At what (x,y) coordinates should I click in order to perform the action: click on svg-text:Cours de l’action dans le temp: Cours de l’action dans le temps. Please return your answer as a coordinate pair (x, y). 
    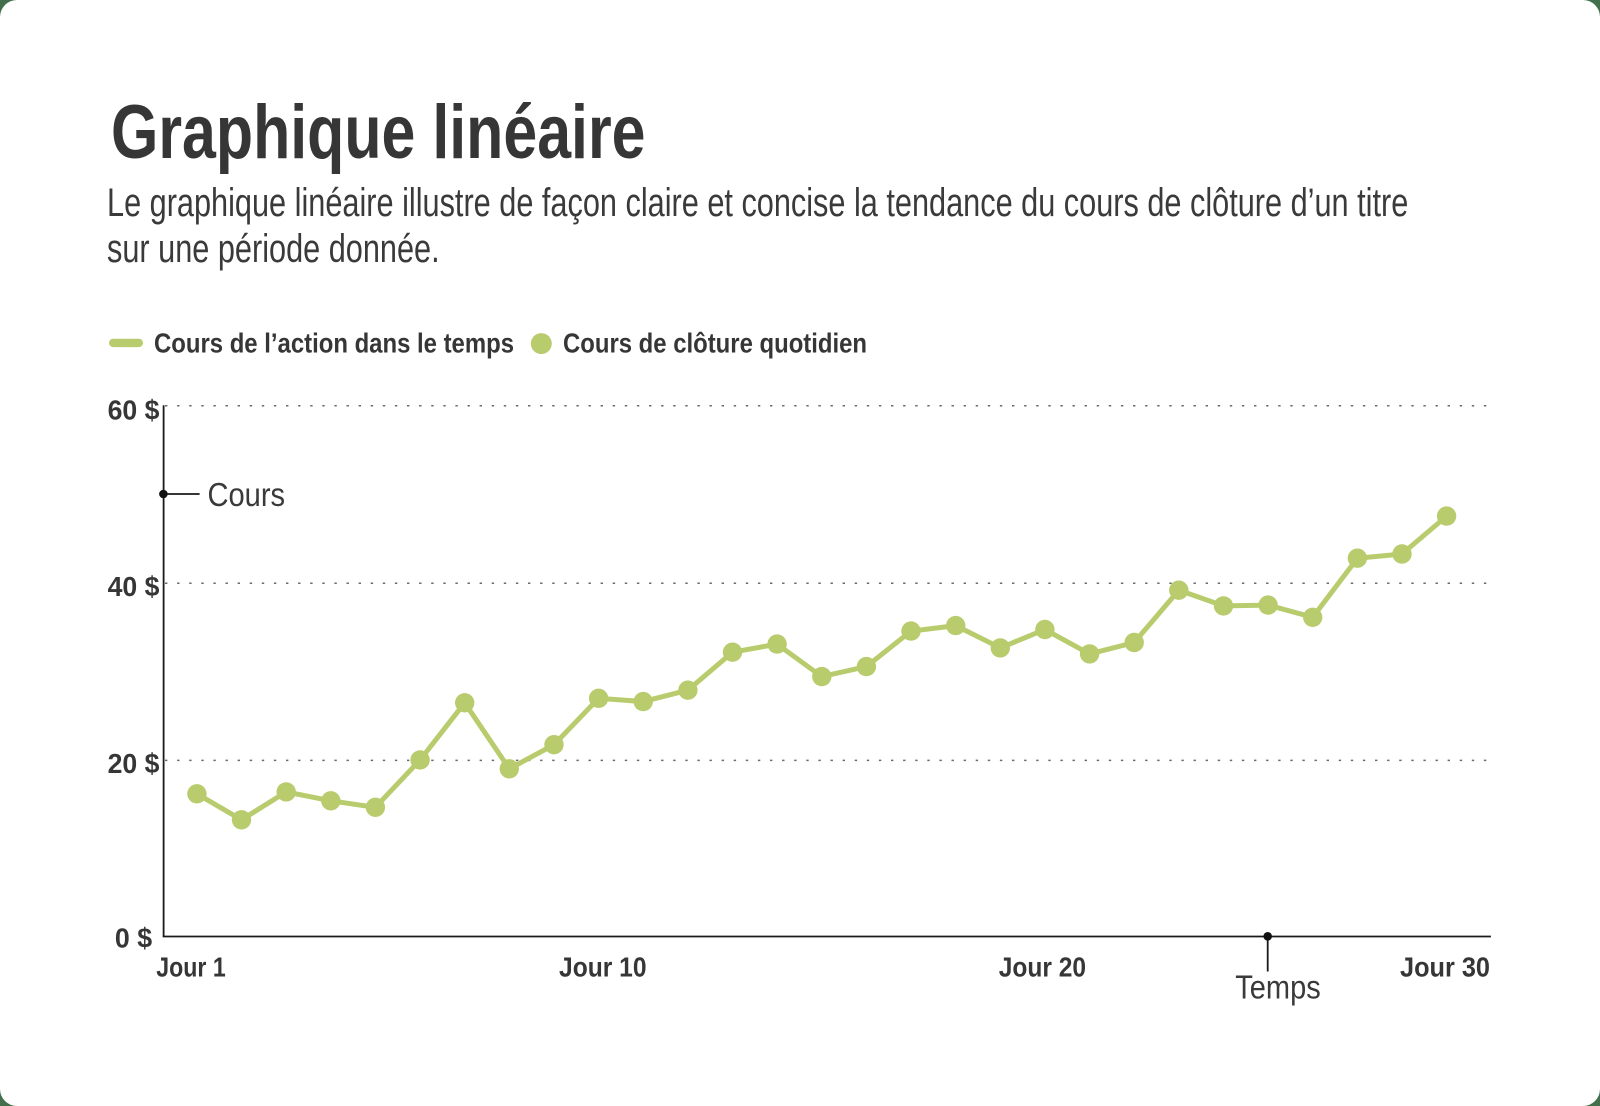
    Looking at the image, I should click on (334, 342).